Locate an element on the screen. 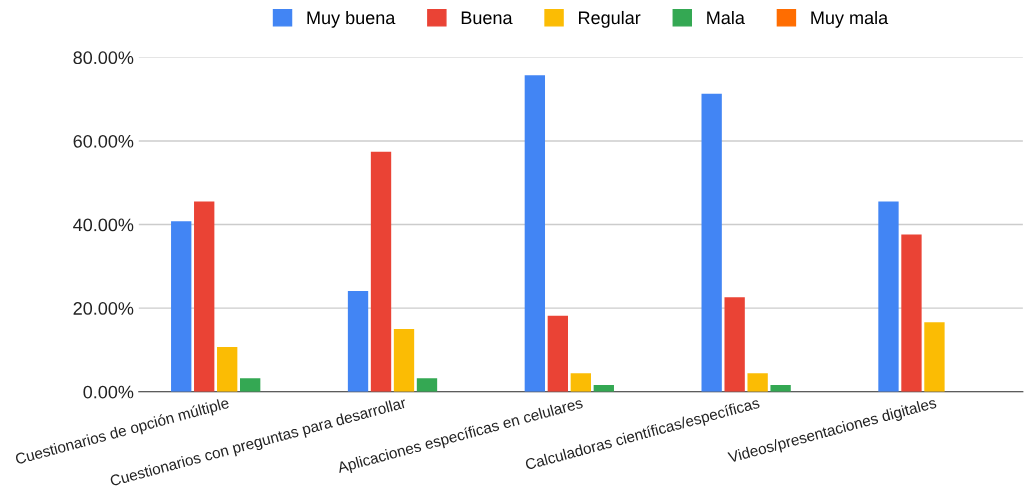  y-tick-label: 80.00% is located at coordinates (103, 58).